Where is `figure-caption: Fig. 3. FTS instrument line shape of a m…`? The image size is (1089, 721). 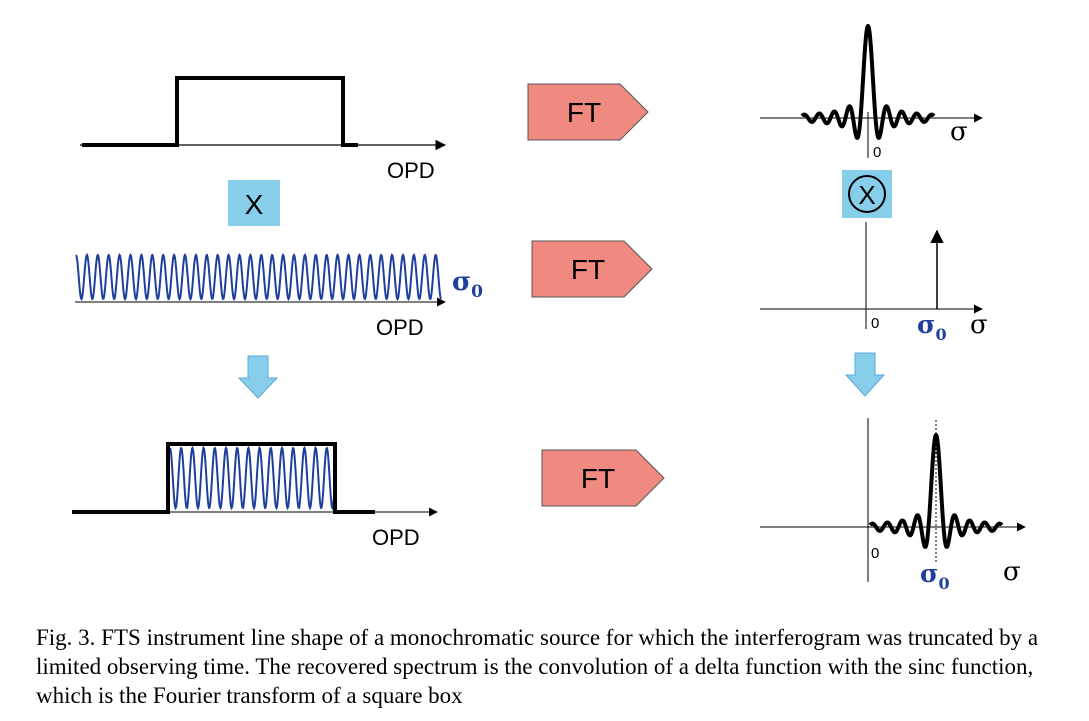
figure-caption: Fig. 3. FTS instrument line shape of a m… is located at coordinates (537, 666).